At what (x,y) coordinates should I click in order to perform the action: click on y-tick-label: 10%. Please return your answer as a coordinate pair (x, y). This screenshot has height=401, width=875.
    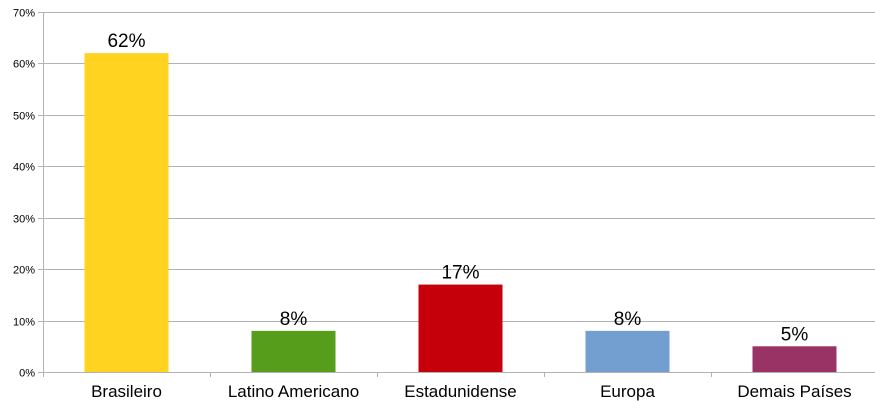
    Looking at the image, I should click on (24, 323).